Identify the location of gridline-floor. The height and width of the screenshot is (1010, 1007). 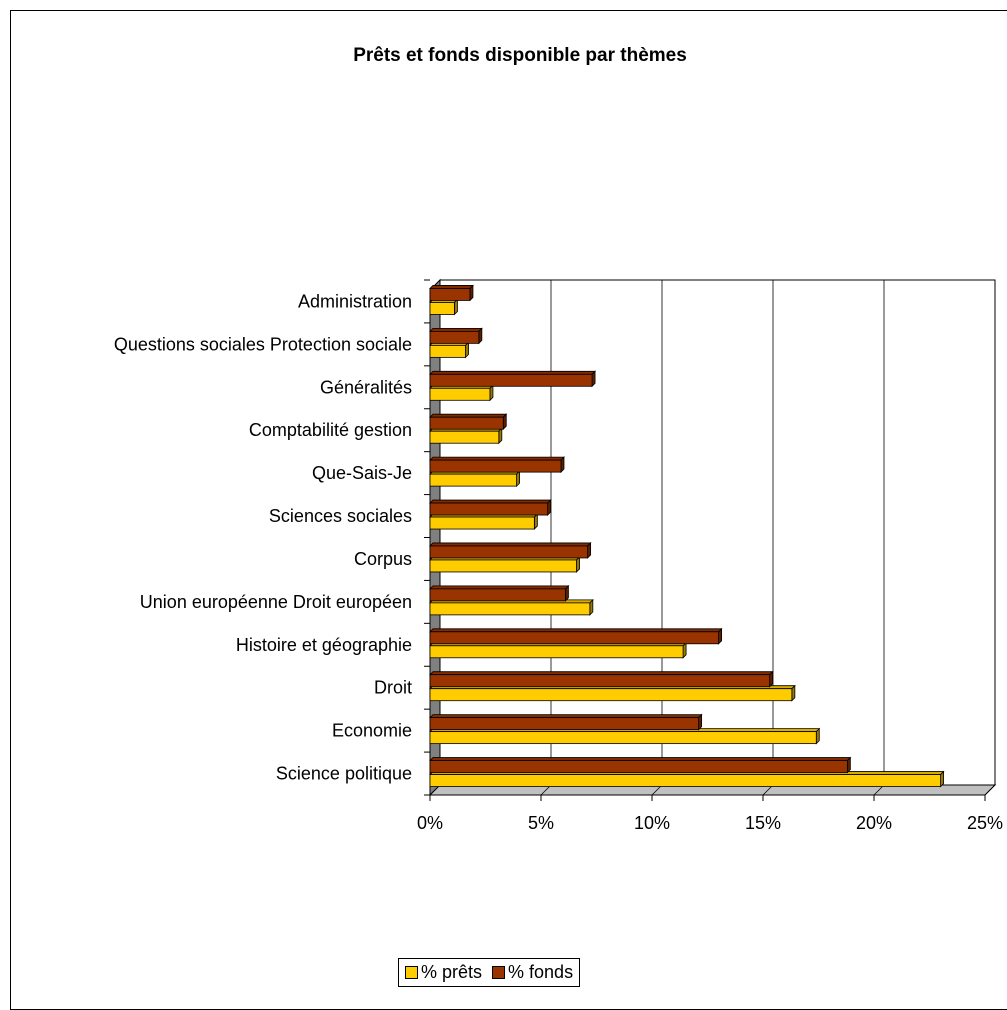
(990, 790).